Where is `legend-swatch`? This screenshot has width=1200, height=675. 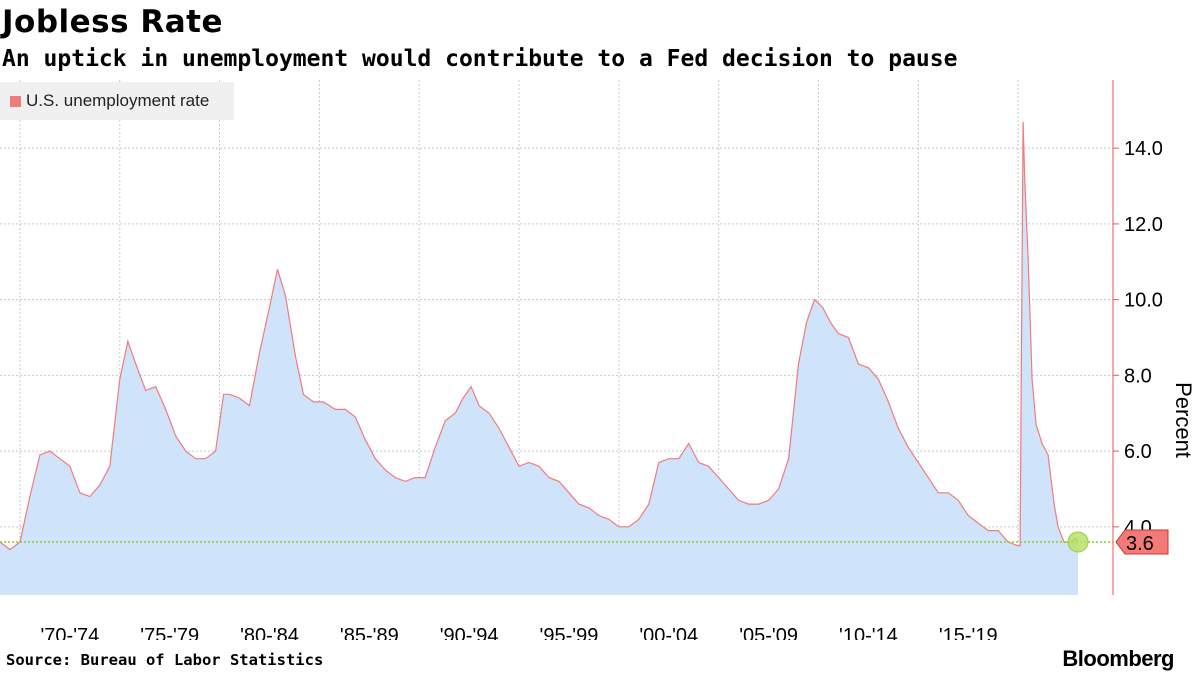
legend-swatch is located at coordinates (15, 101).